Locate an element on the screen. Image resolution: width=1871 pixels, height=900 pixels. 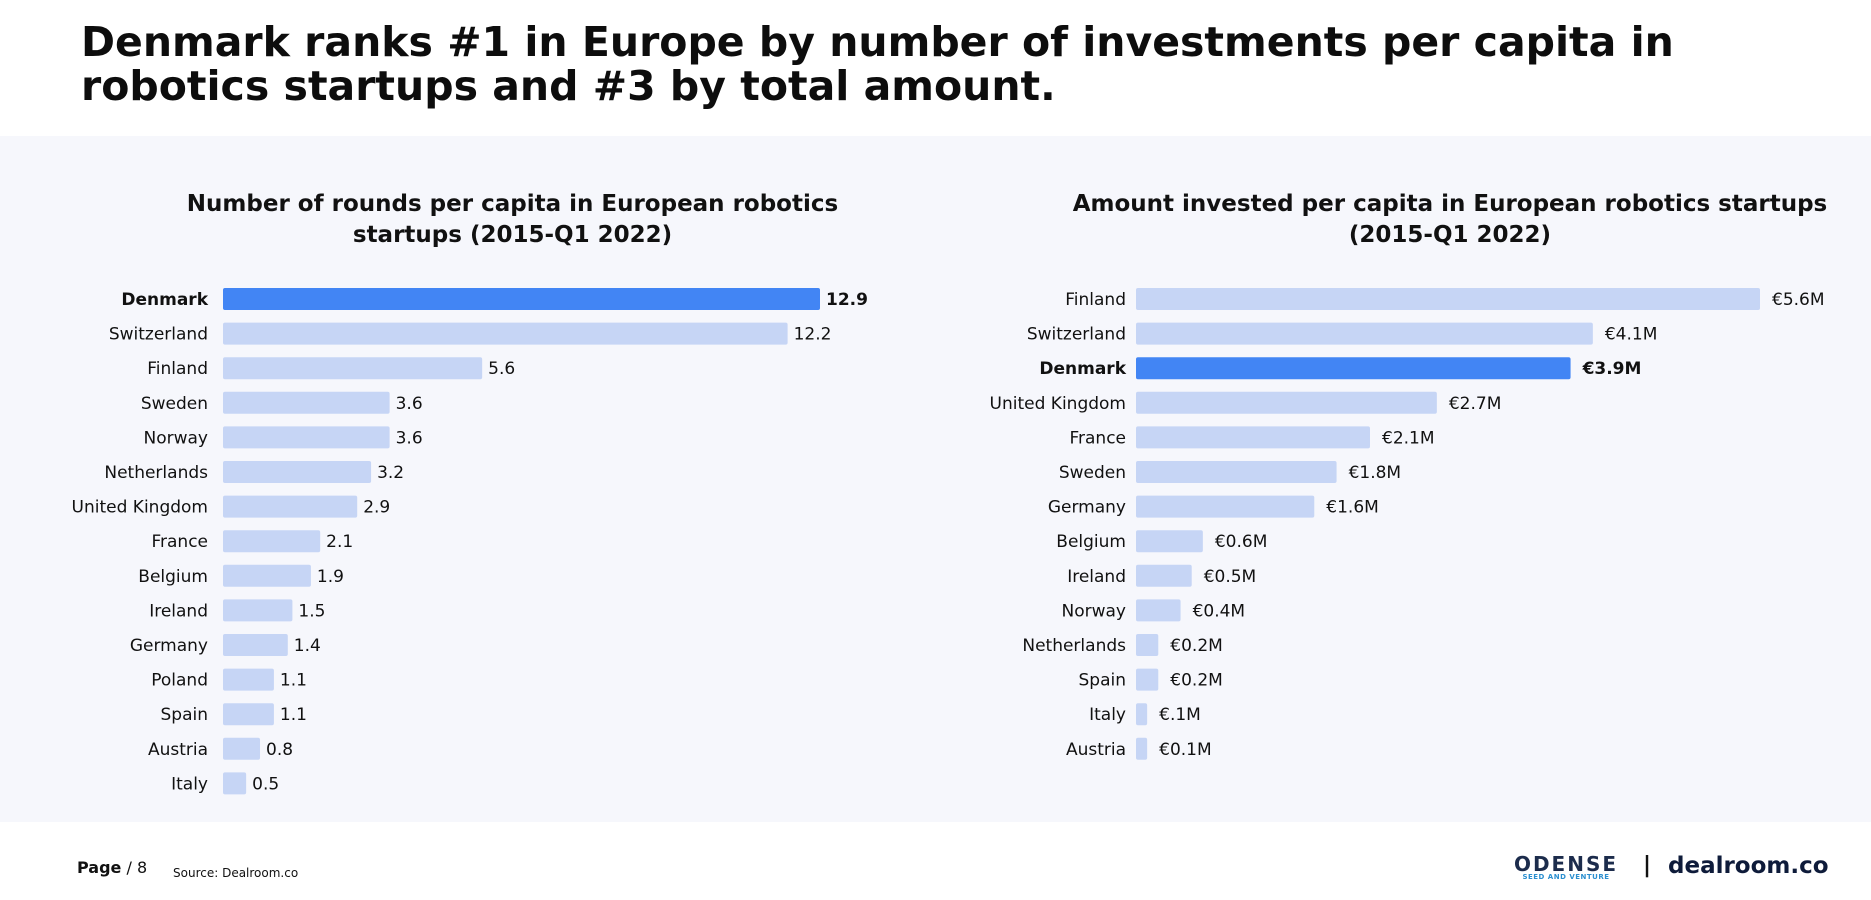
amount-bar-italy is located at coordinates (1142, 714).